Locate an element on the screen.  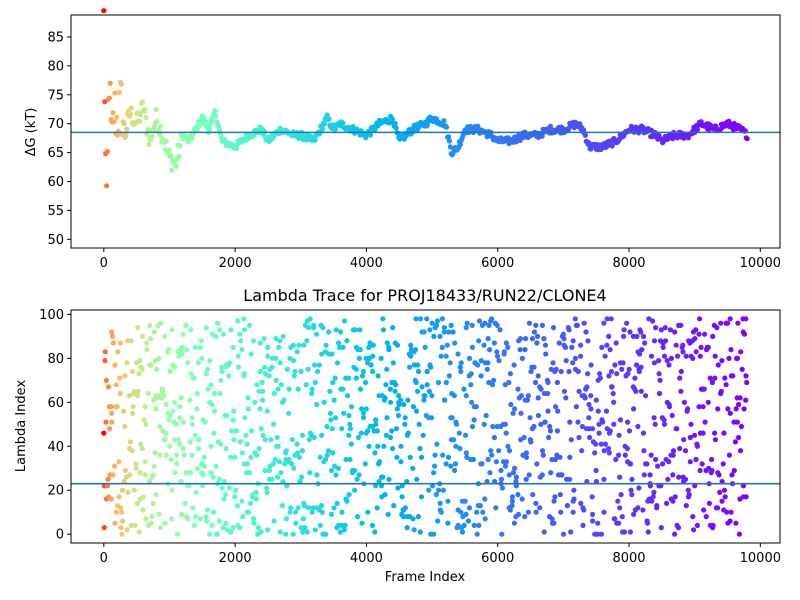
delta-g-y-tick-label: 50 is located at coordinates (55, 240).